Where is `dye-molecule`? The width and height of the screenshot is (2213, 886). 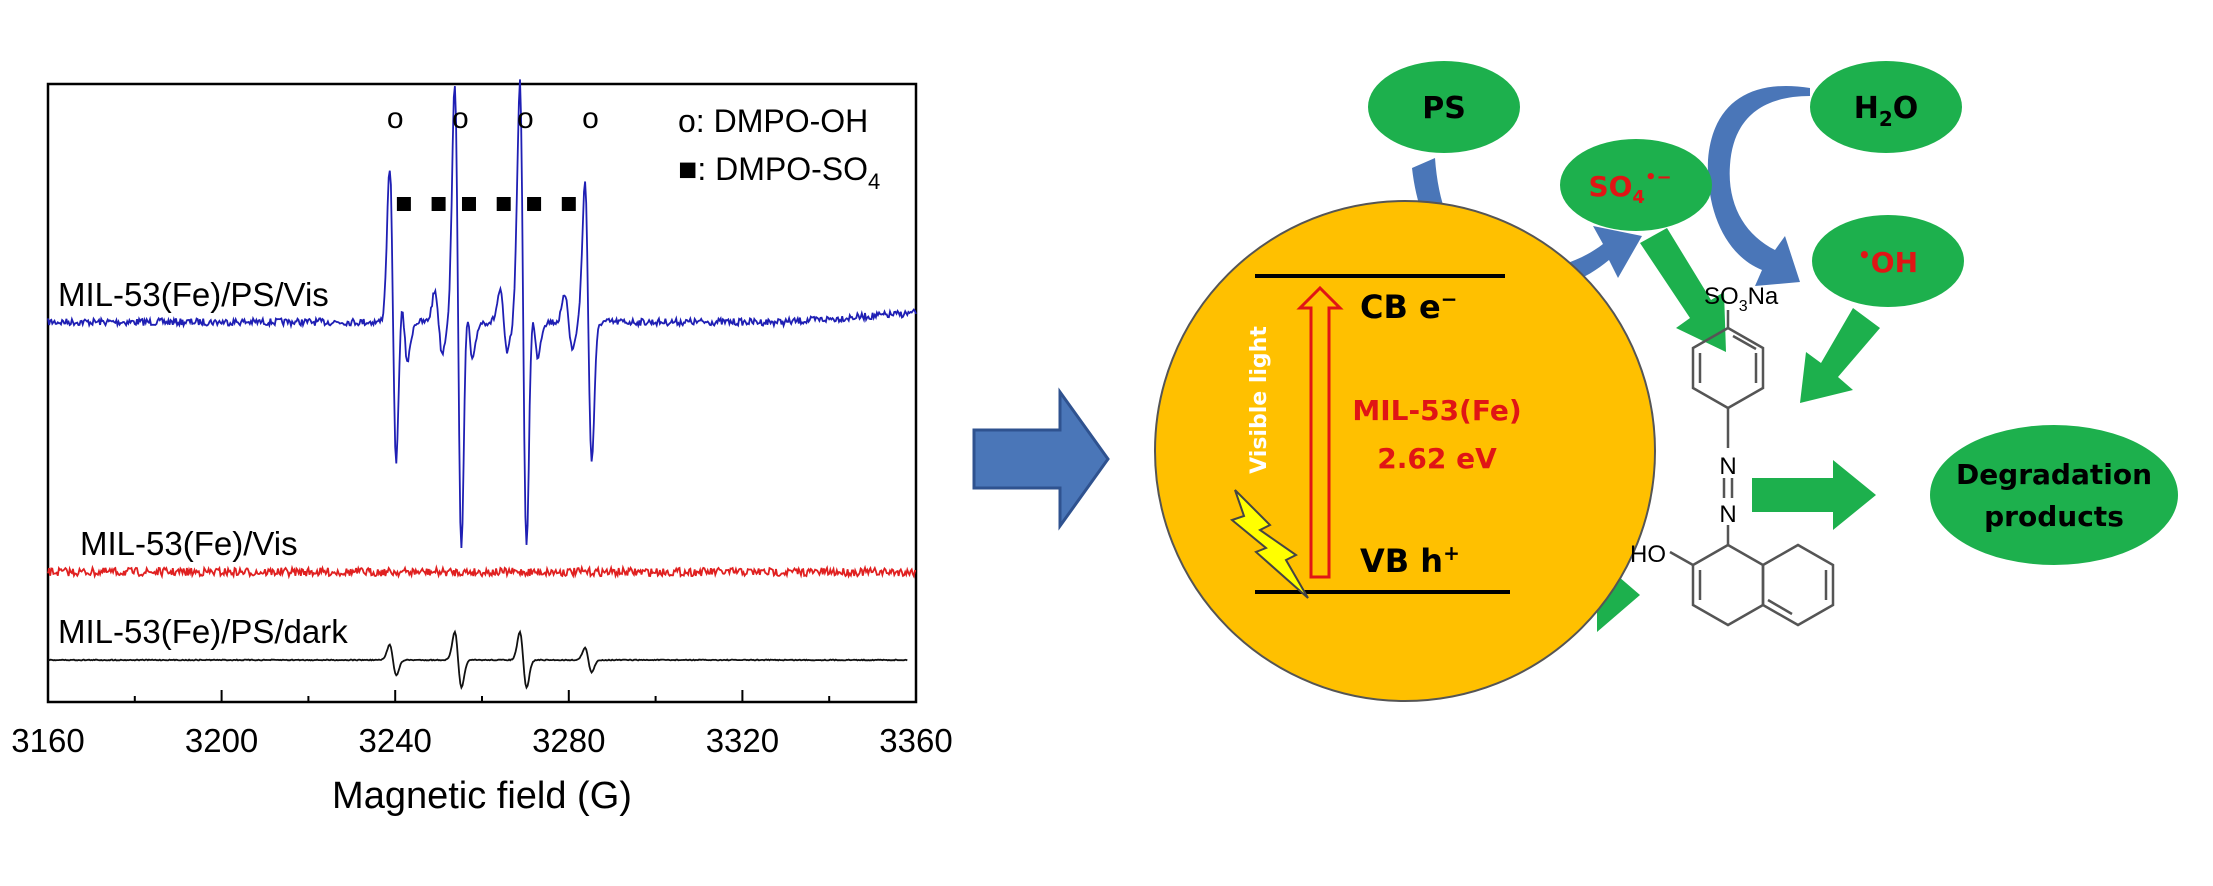 dye-molecule is located at coordinates (1752, 468).